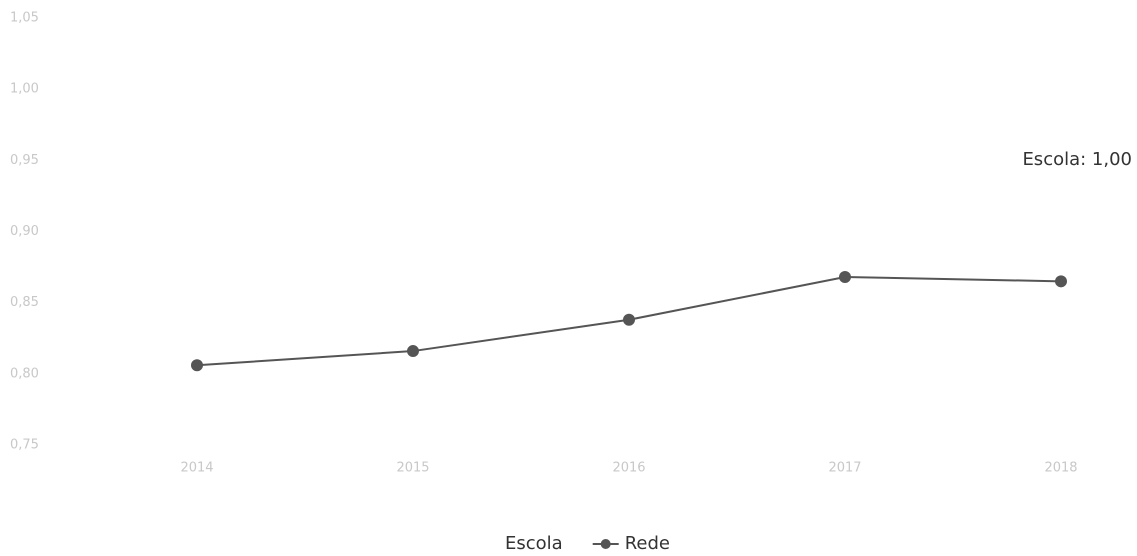 This screenshot has height=556, width=1137. I want to click on legend-label: Escola, so click(534, 543).